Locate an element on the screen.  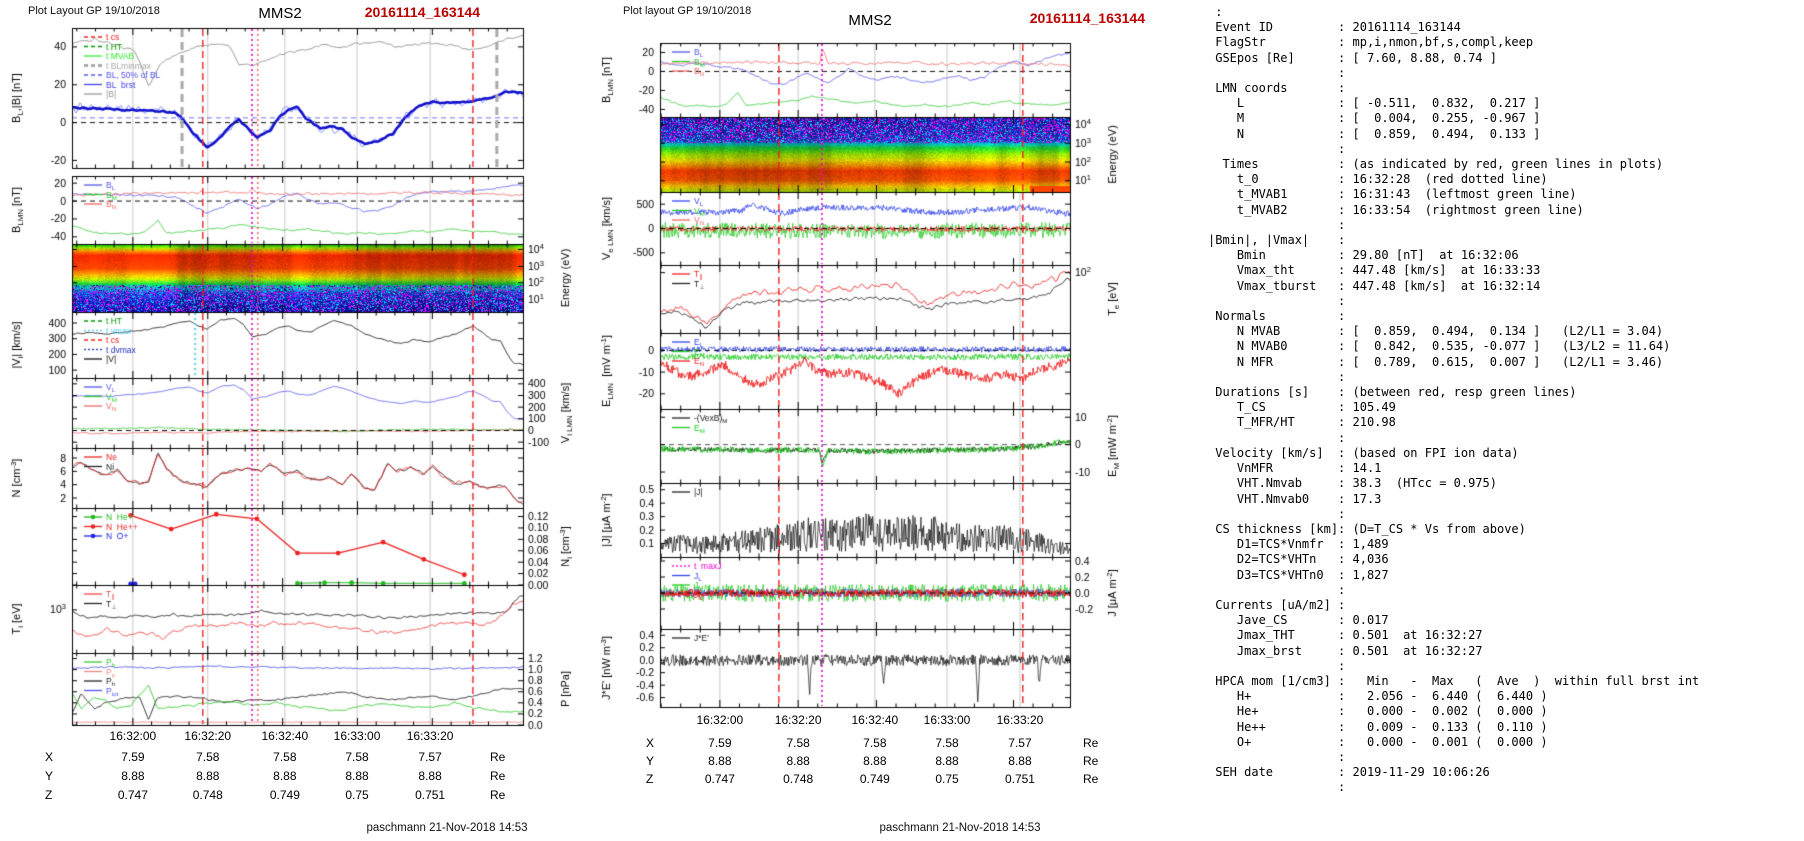
plot-layout-label: Plot layout GP 19/10/2018 is located at coordinates (687, 11).